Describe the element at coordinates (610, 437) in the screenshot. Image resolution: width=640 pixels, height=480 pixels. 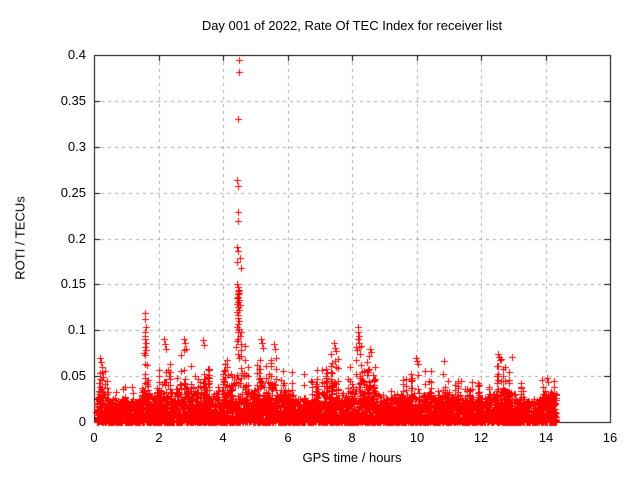
I see `x-tick-label: 16` at that location.